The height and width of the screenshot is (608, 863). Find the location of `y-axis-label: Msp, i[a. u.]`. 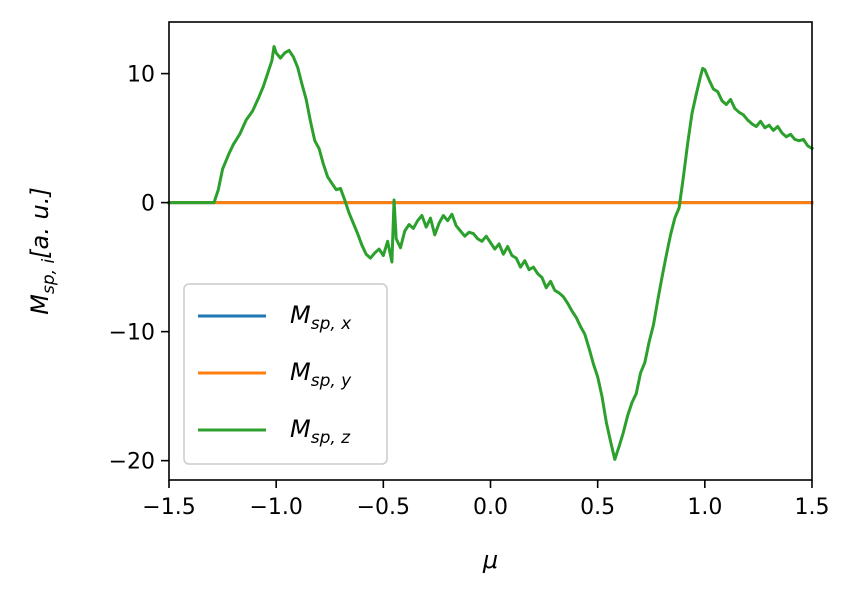

y-axis-label: Msp, i[a. u.] is located at coordinates (42, 250).